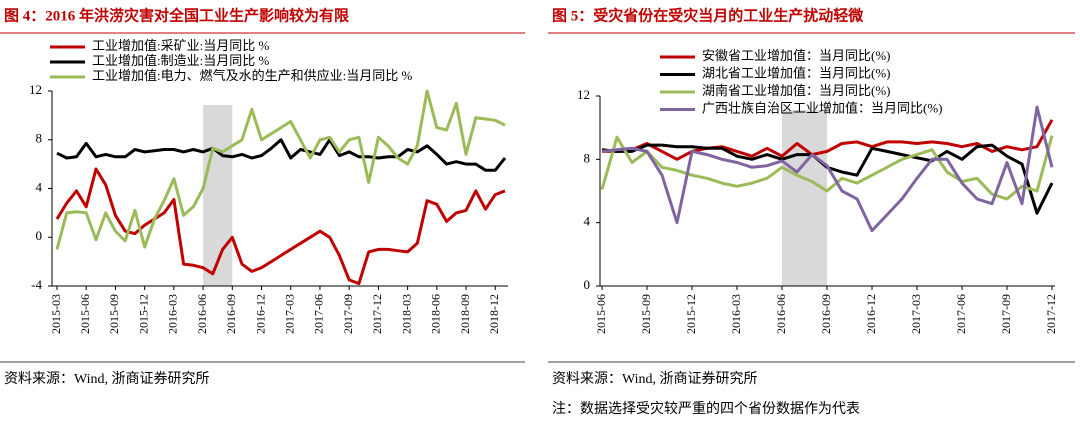  What do you see at coordinates (822, 107) in the screenshot?
I see `legend-label: 广西壮族自治区工业增加值：当月同比(%)` at bounding box center [822, 107].